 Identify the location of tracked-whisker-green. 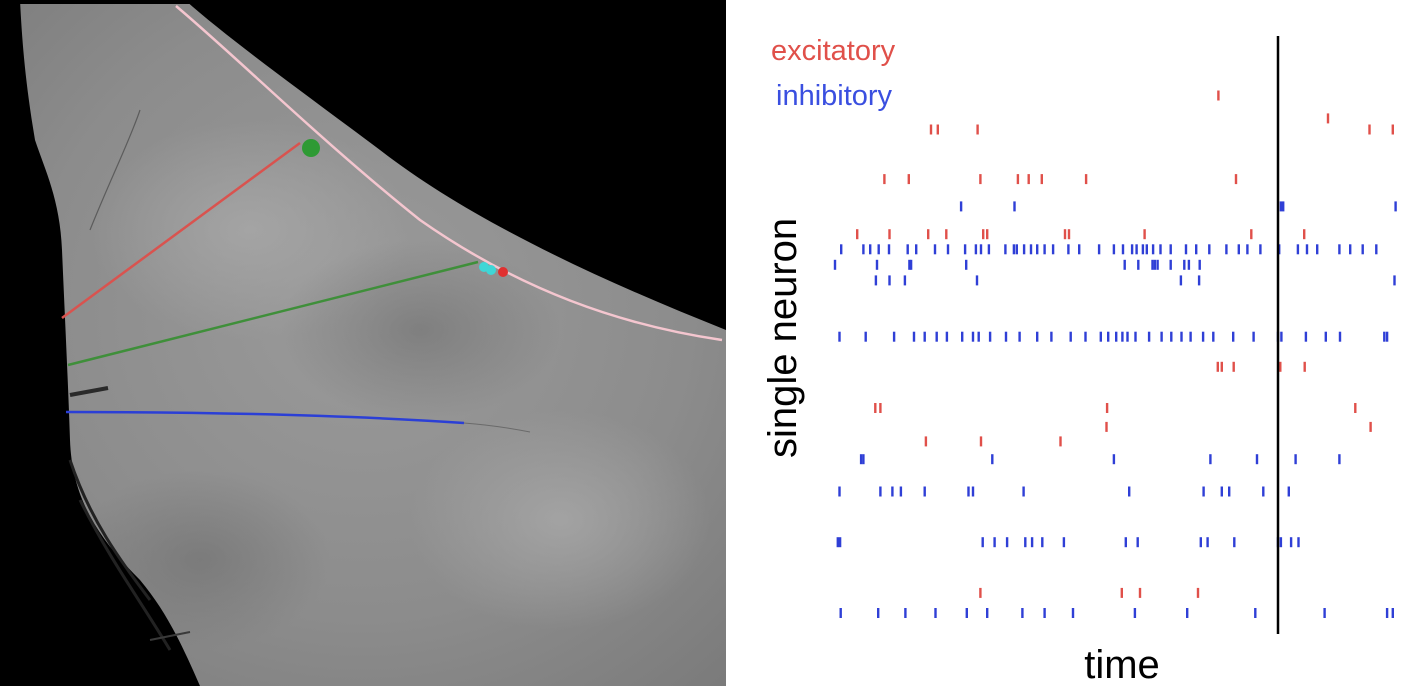
(273, 313).